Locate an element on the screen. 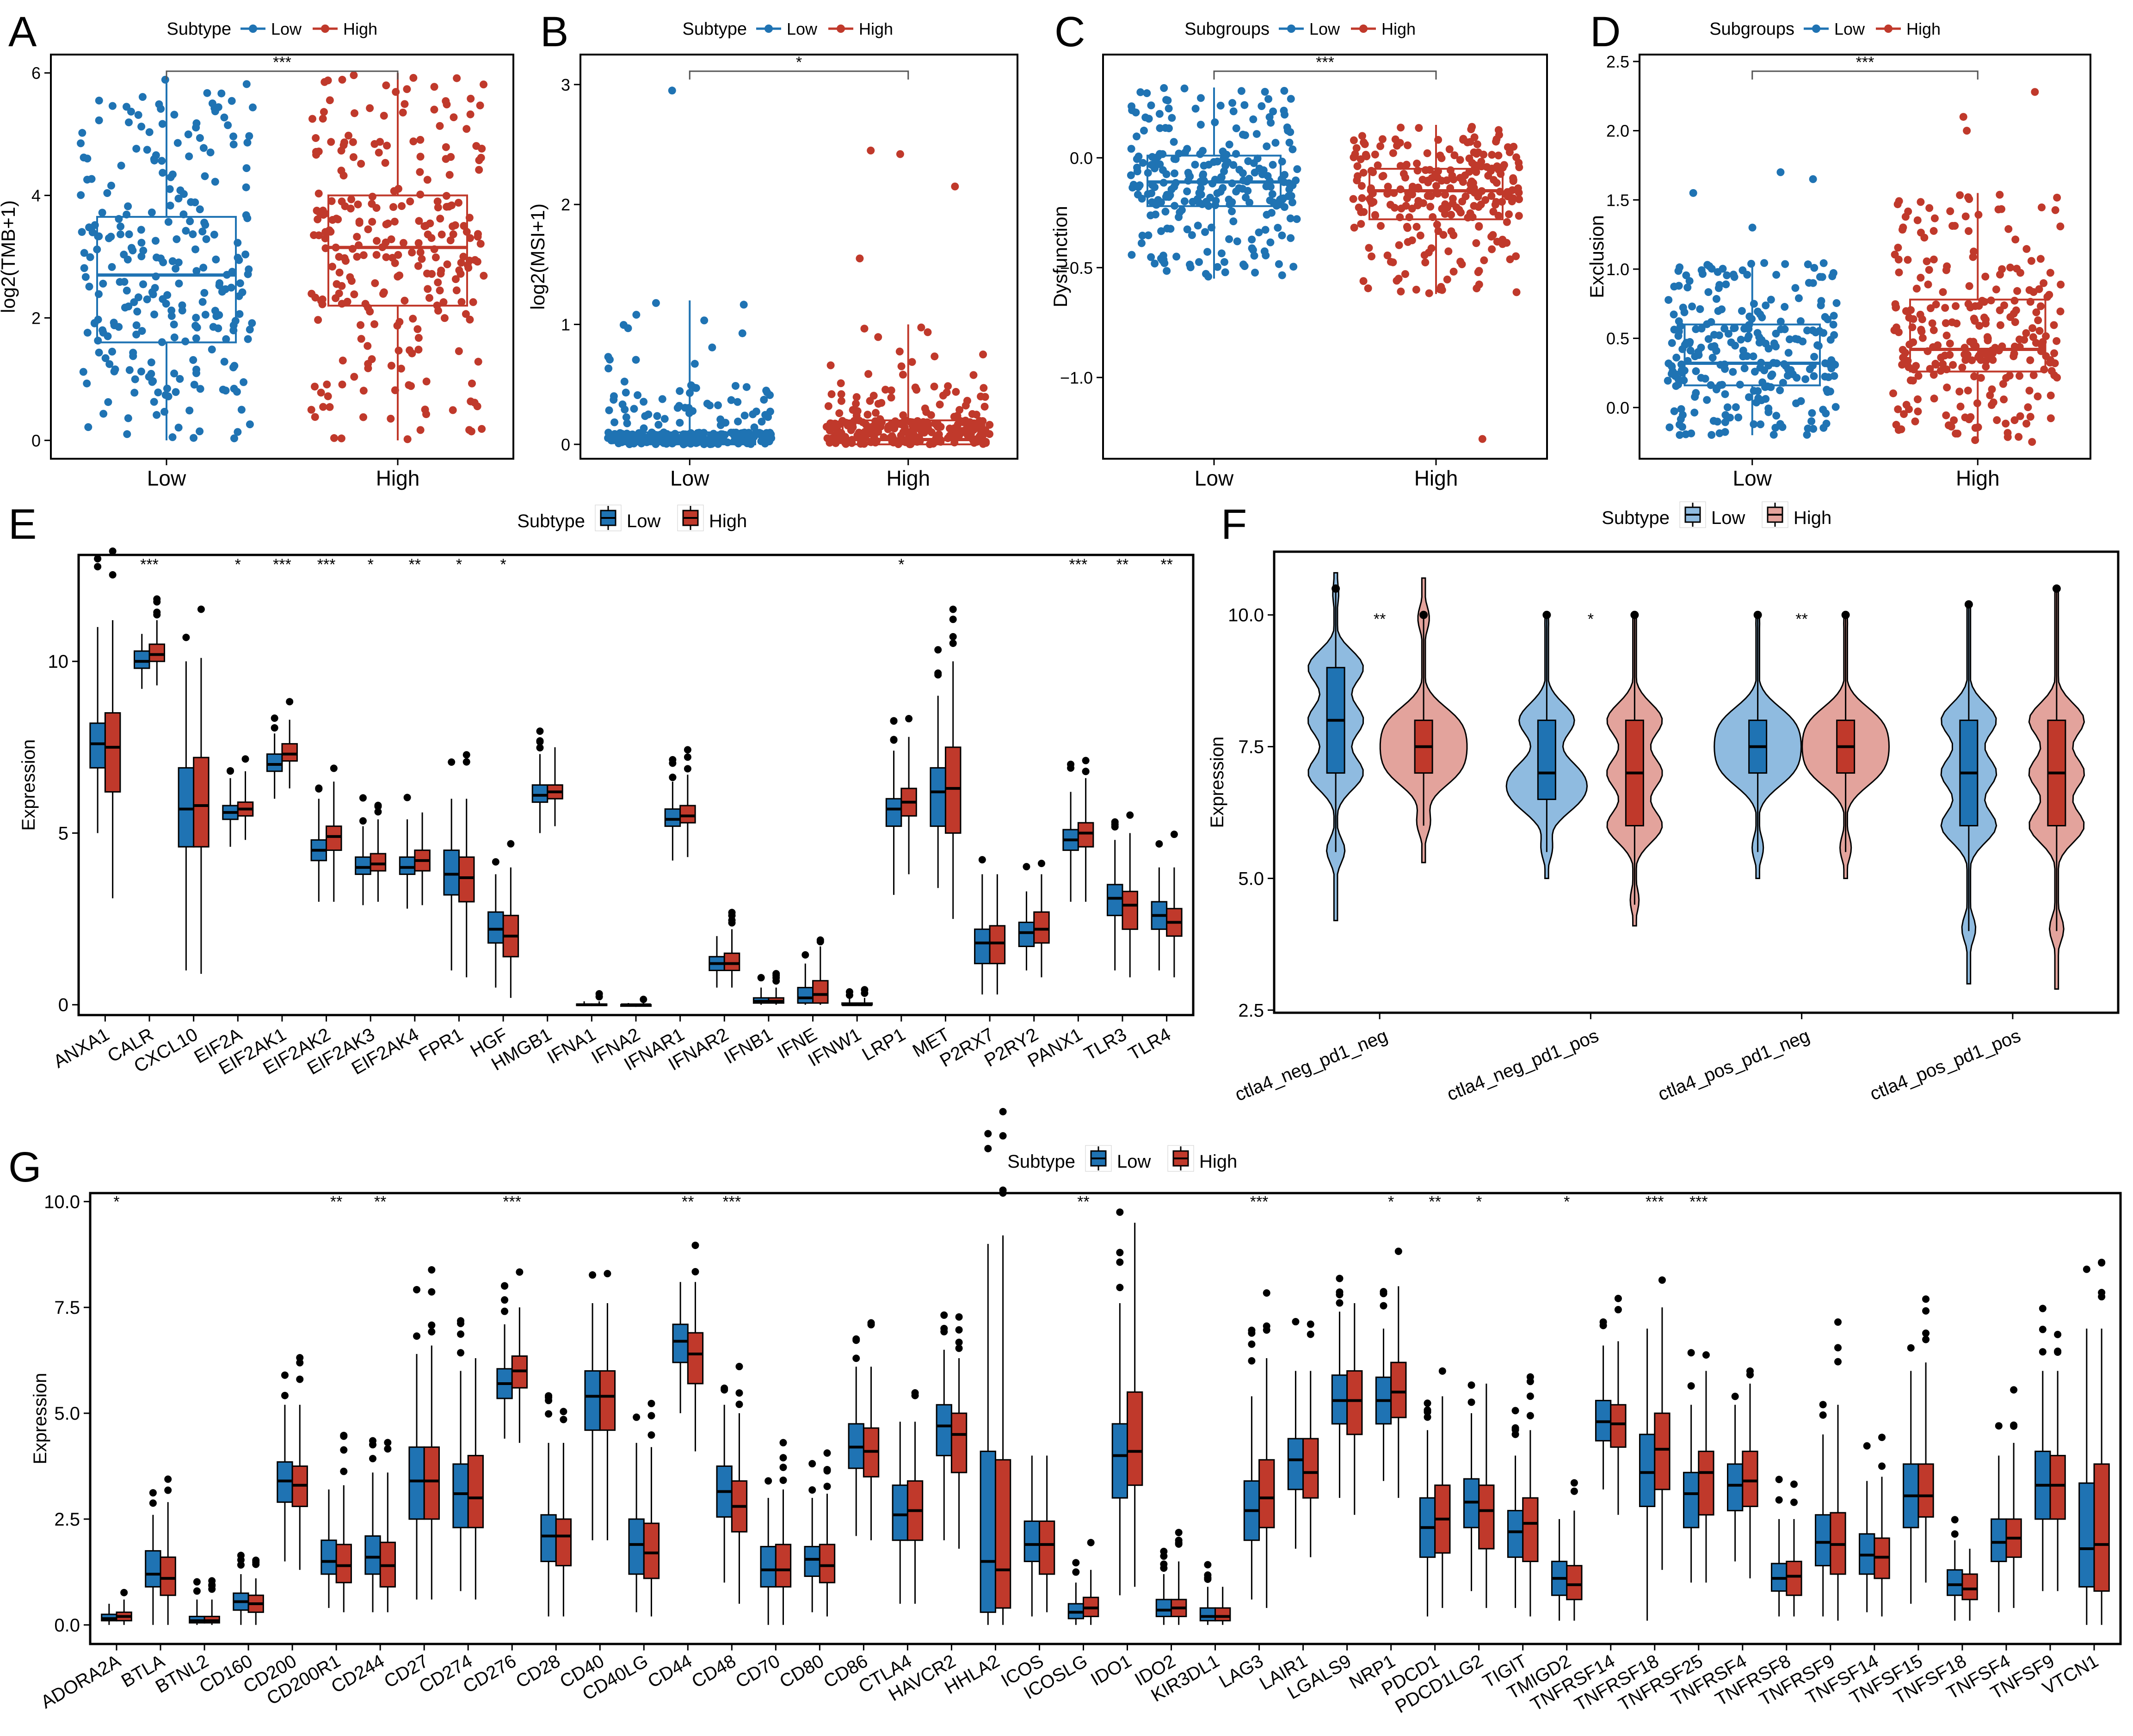 This screenshot has height=1736, width=2133. x-tick-label: IDO1 is located at coordinates (1111, 1670).